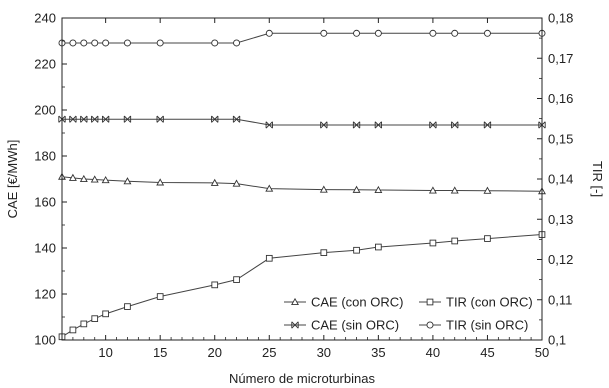 This screenshot has height=388, width=609. What do you see at coordinates (105, 352) in the screenshot?
I see `x-tick-label: 10` at bounding box center [105, 352].